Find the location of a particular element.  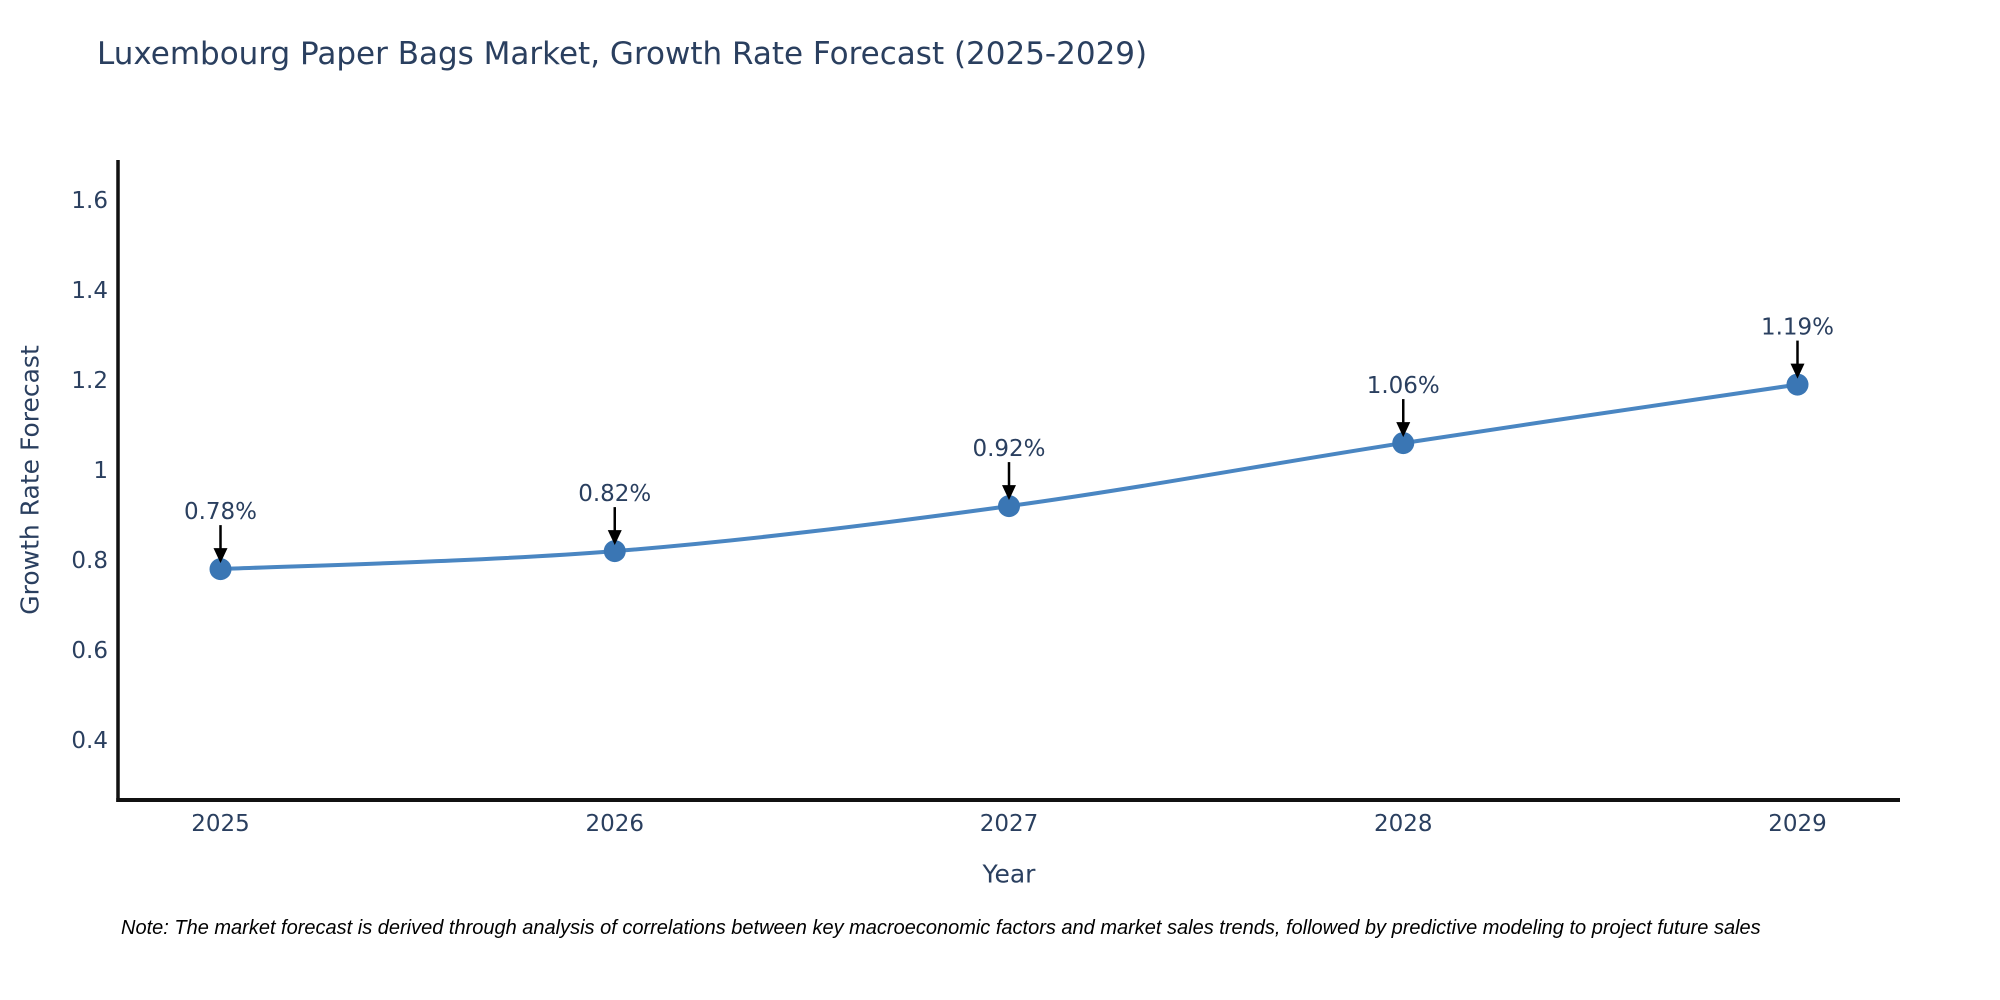

x-tick-label: 2025 is located at coordinates (220, 824).